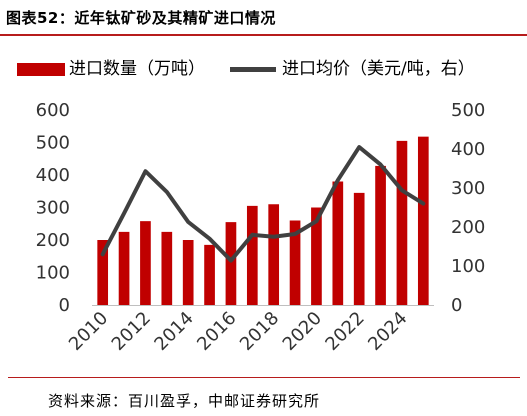  Describe the element at coordinates (264, 377) in the screenshot. I see `source-divider` at that location.